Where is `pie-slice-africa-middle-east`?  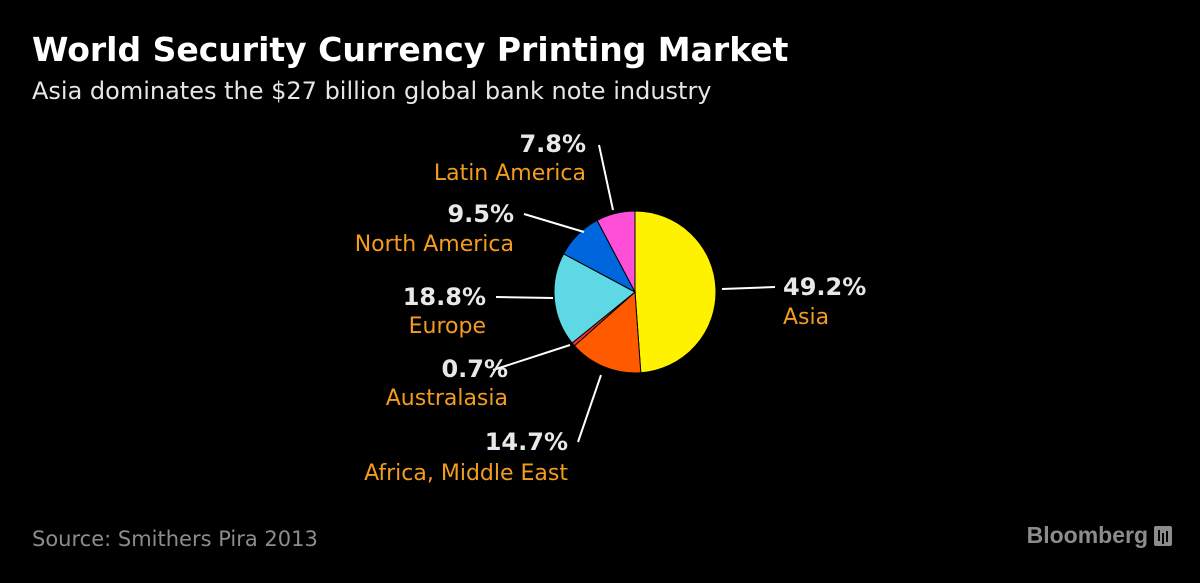 pie-slice-africa-middle-east is located at coordinates (607, 332).